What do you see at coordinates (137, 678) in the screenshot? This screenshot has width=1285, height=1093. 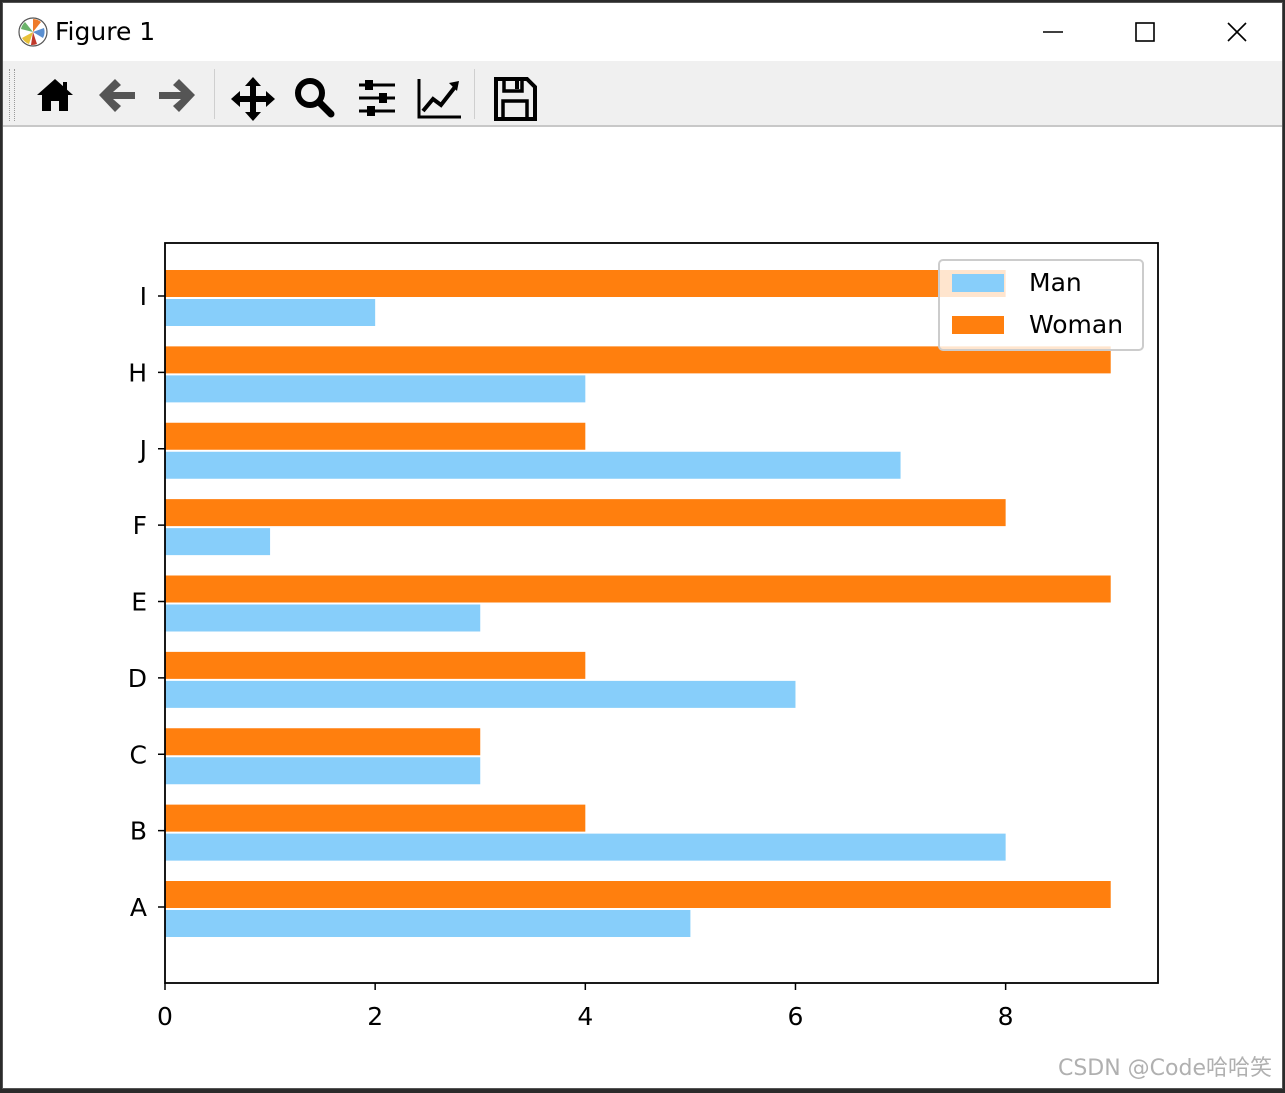 I see `ytick-label-D: D` at bounding box center [137, 678].